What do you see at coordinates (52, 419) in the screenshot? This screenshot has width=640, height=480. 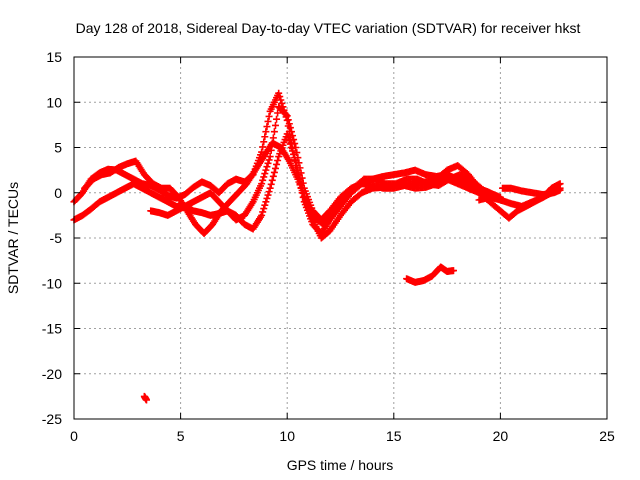 I see `y-tick-label: -25` at bounding box center [52, 419].